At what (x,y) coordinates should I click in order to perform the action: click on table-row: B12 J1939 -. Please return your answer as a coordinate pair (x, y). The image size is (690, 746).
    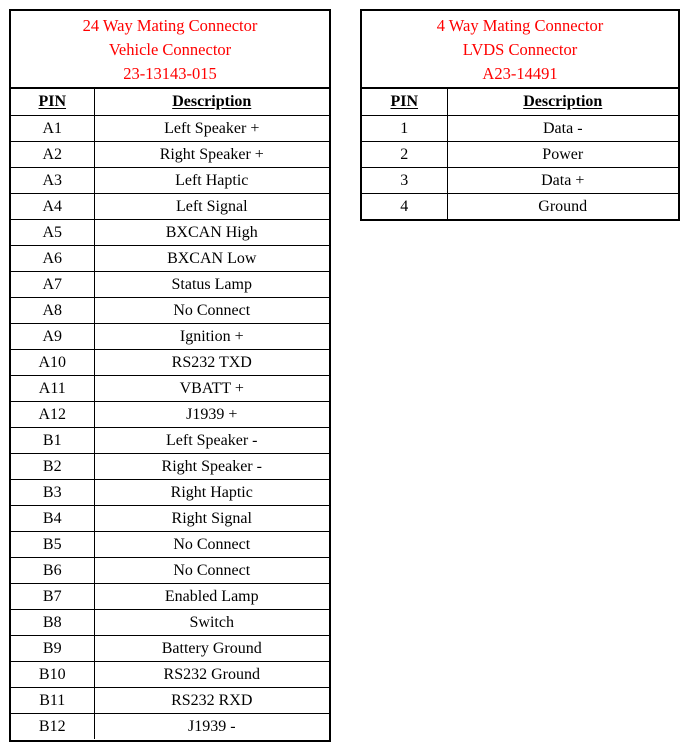
    Looking at the image, I should click on (170, 726).